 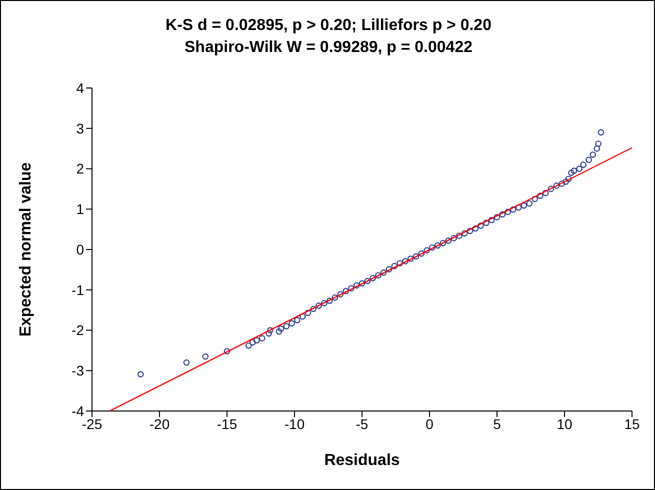 I want to click on x-tick-label: 10, so click(x=564, y=424).